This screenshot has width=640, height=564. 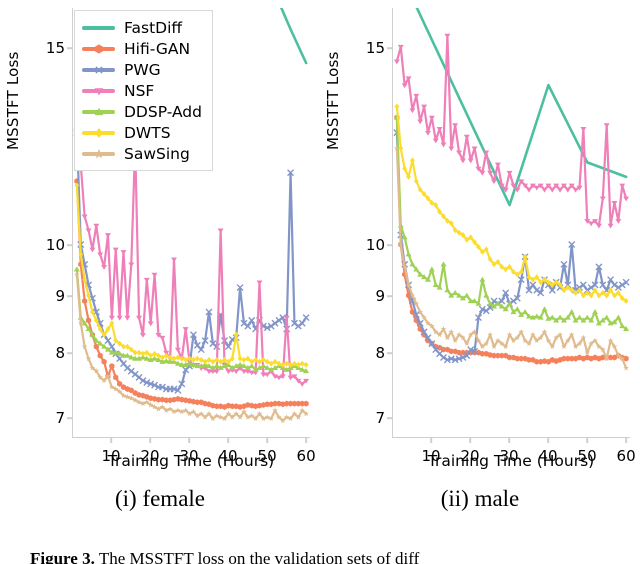 I want to click on legend-swatch-pwg, so click(x=98, y=70).